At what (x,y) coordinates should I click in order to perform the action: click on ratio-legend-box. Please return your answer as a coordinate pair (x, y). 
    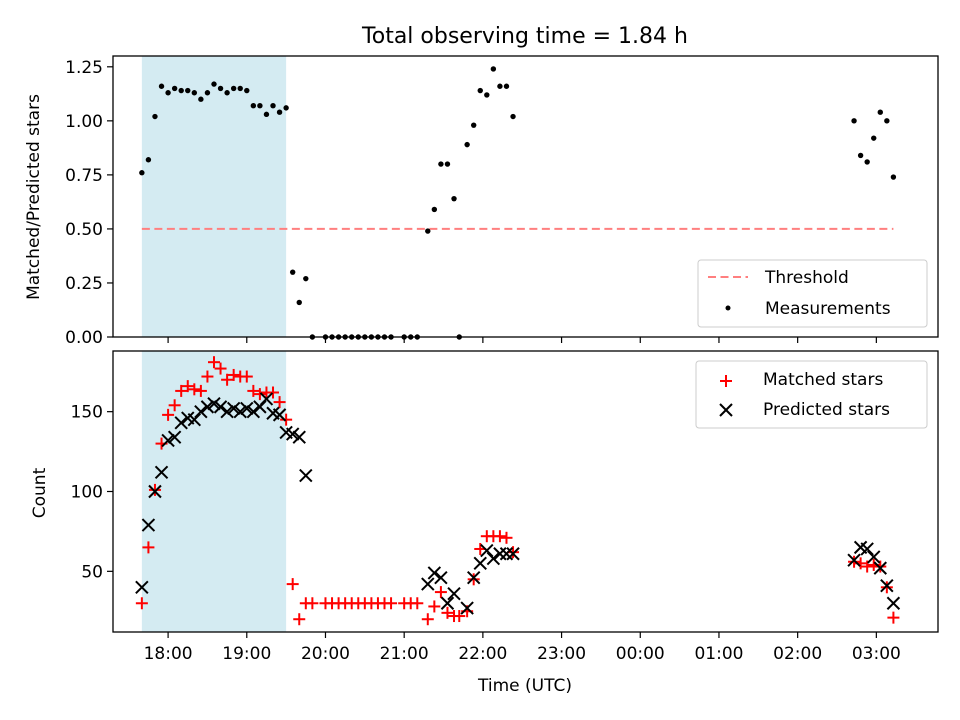
    Looking at the image, I should click on (812, 293).